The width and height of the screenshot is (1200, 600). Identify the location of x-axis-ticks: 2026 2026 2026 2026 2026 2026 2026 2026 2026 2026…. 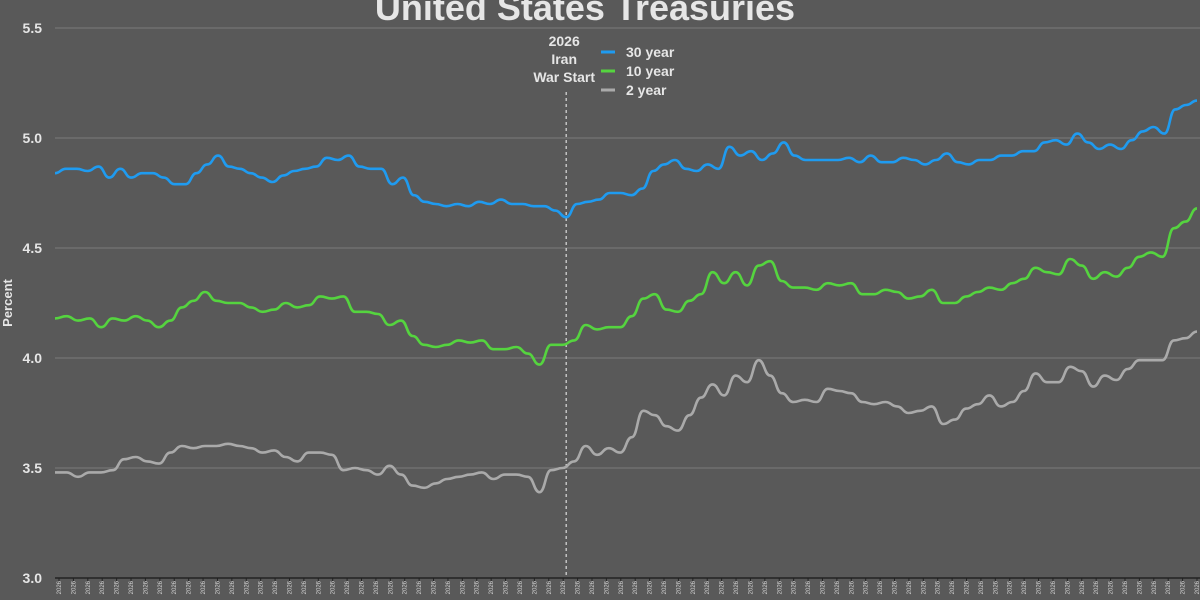
(628, 586).